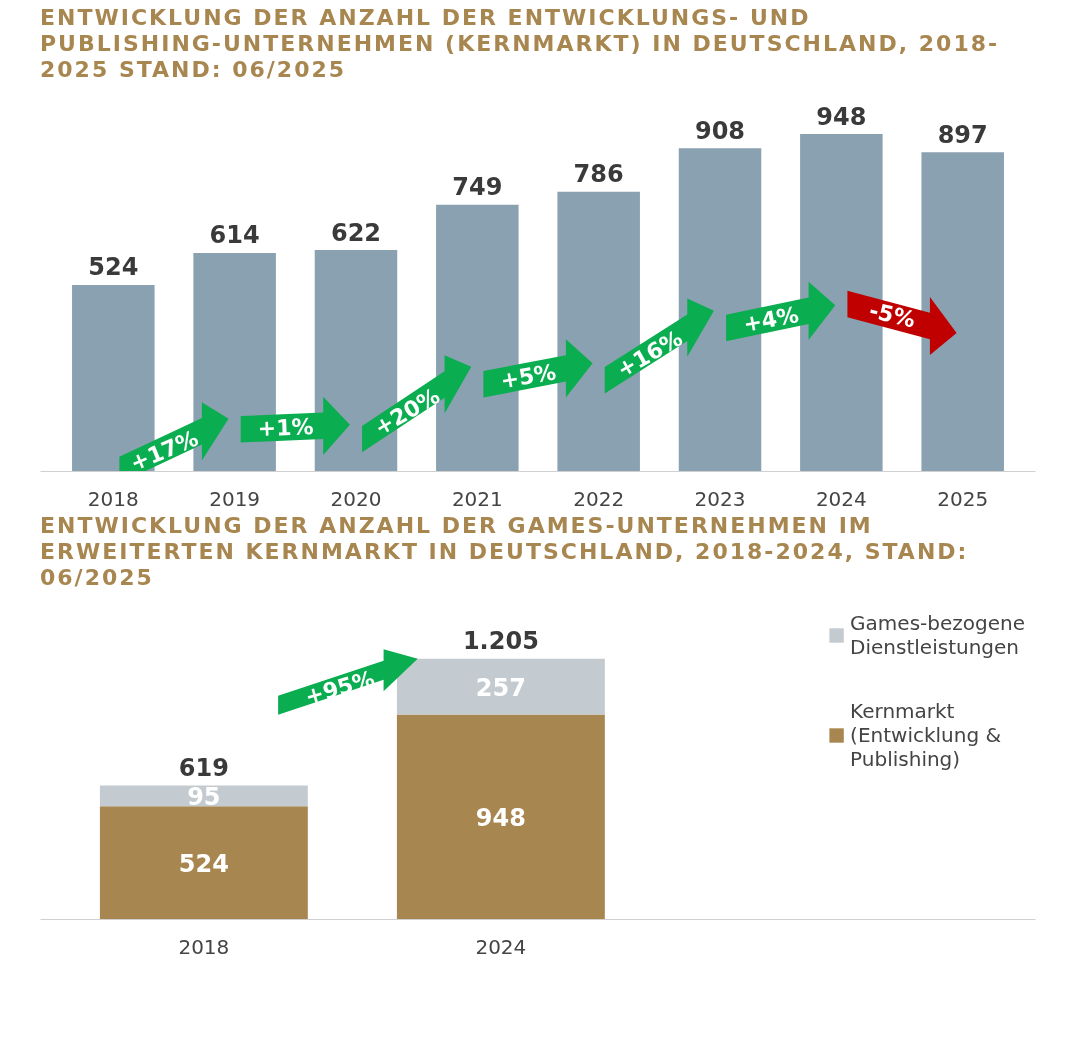 The image size is (1082, 1048). Describe the element at coordinates (528, 376) in the screenshot. I see `annotation: +5%` at that location.